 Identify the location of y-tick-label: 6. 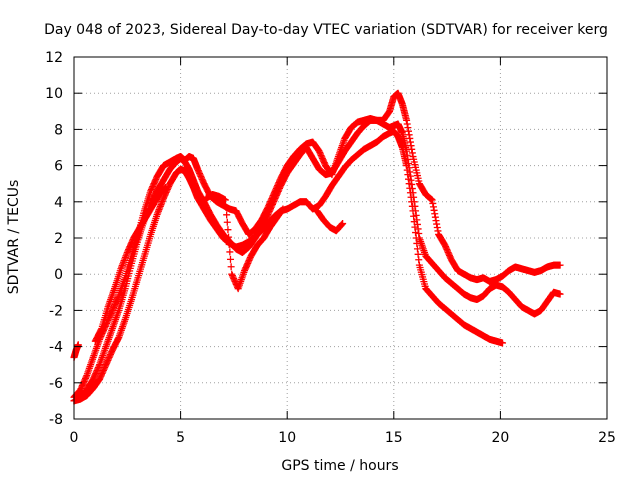
(58, 167).